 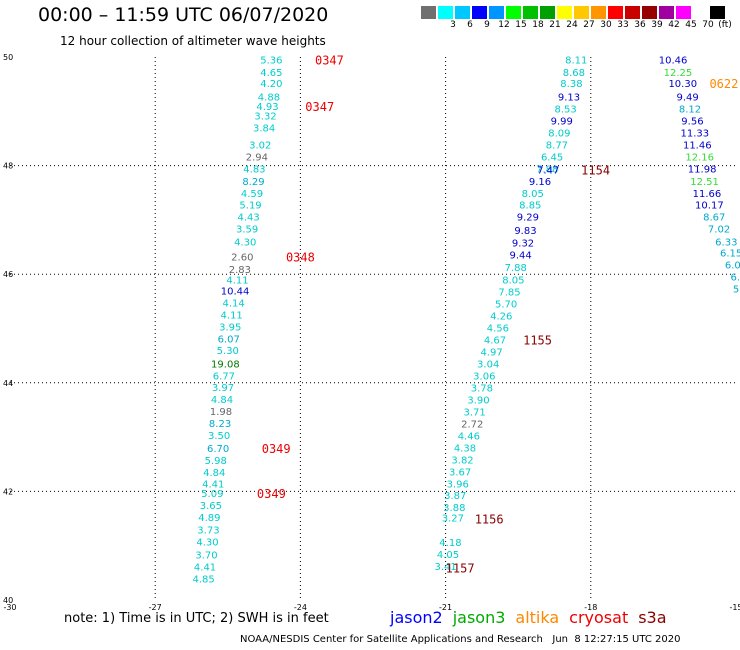 I want to click on wave-height-value: 8.53, so click(x=565, y=110).